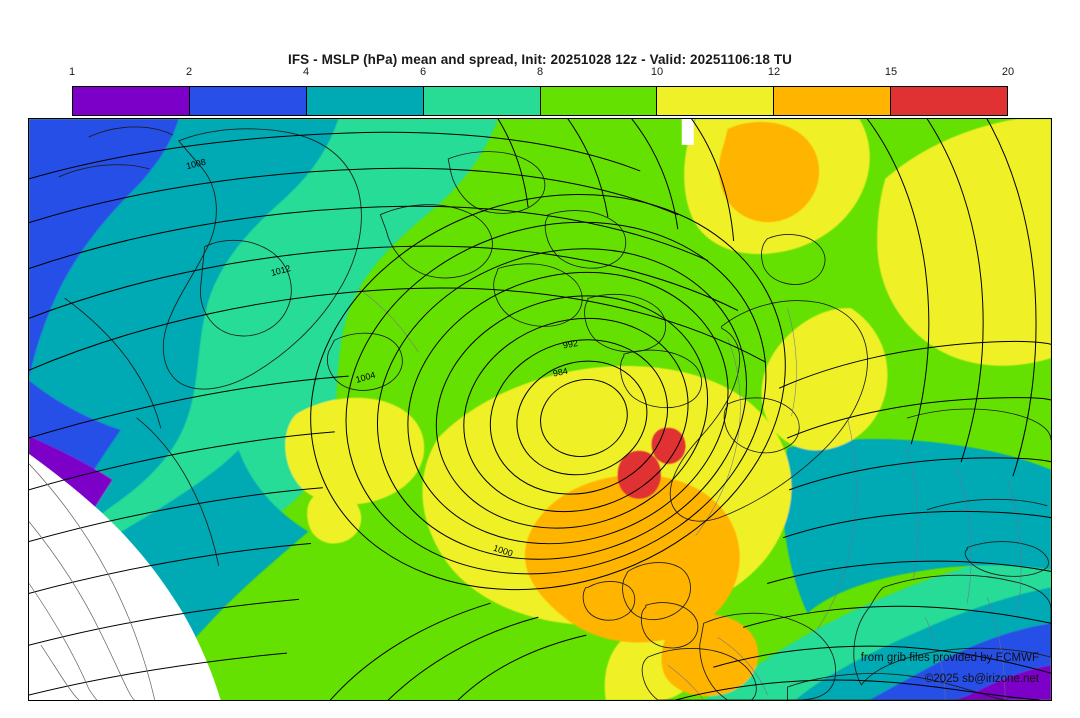  What do you see at coordinates (632, 558) in the screenshot?
I see `spread-fill-12-15-low` at bounding box center [632, 558].